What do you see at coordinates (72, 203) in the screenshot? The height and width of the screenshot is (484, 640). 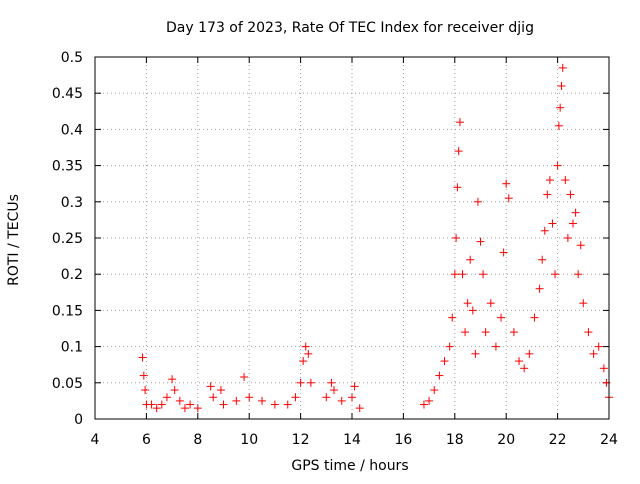 I see `y-tick-label: 0.3` at bounding box center [72, 203].